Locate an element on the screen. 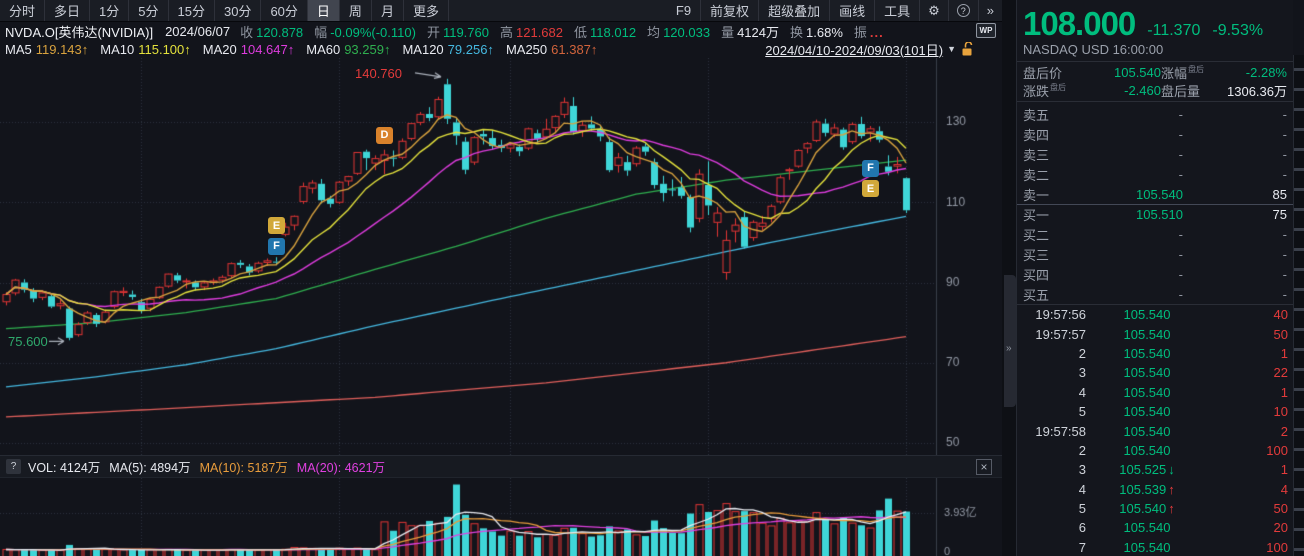  order-book-row: 卖四 - - is located at coordinates (1155, 134).